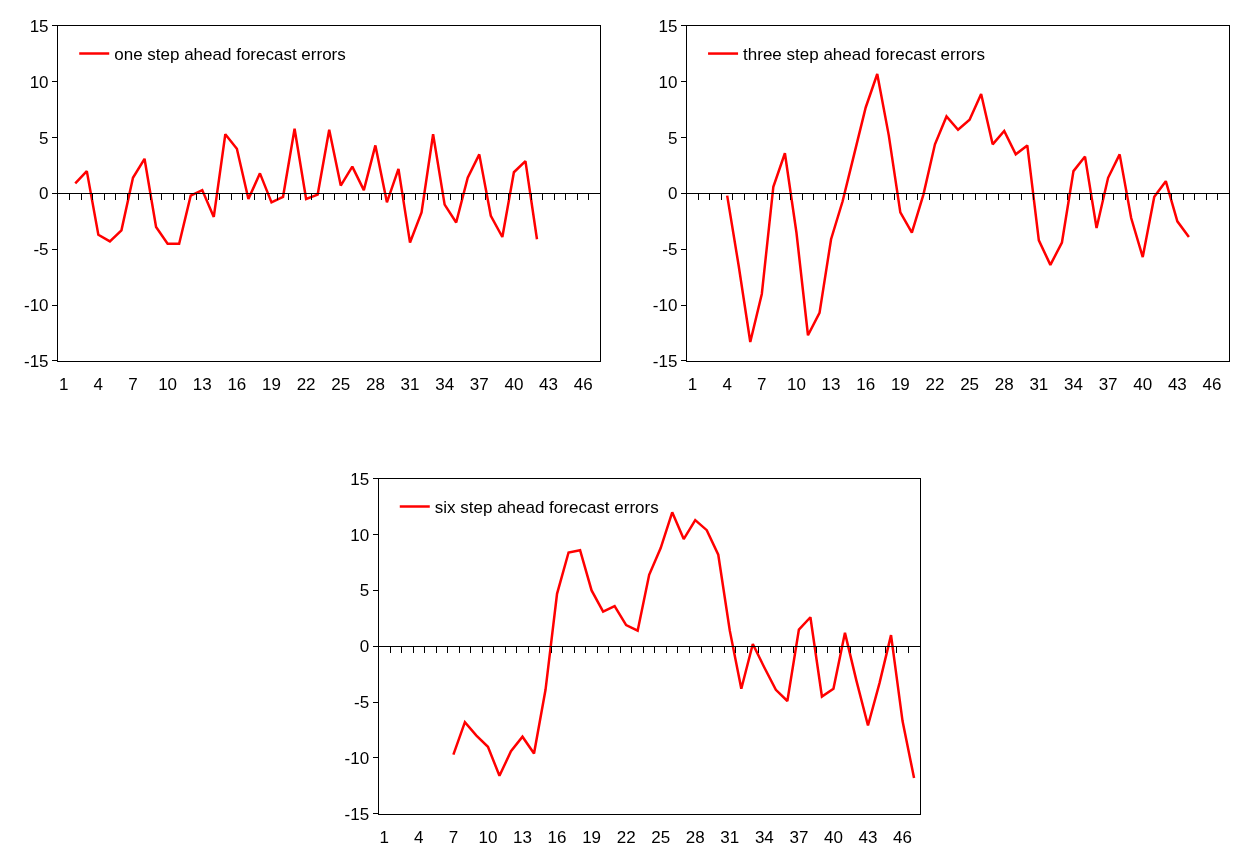  I want to click on legend-label: one step ahead forecast errors, so click(230, 55).